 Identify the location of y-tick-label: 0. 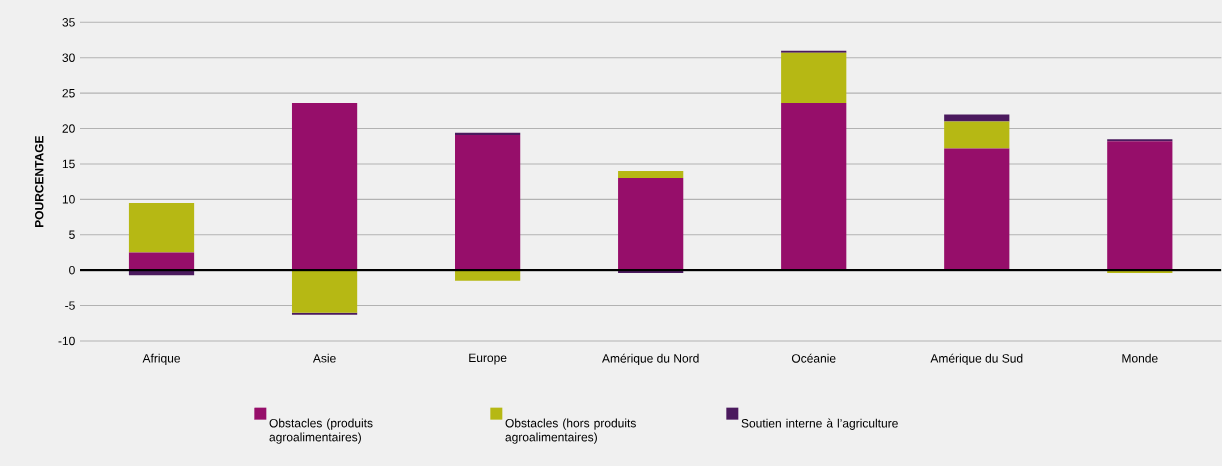
(72, 270).